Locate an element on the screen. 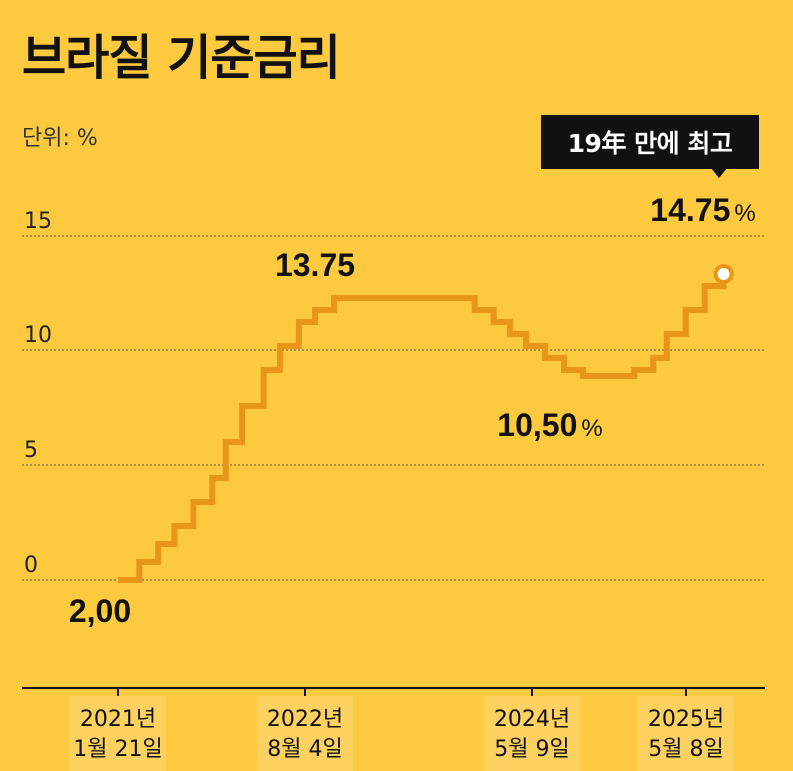 This screenshot has height=771, width=793. data-label: 10,50% is located at coordinates (549, 425).